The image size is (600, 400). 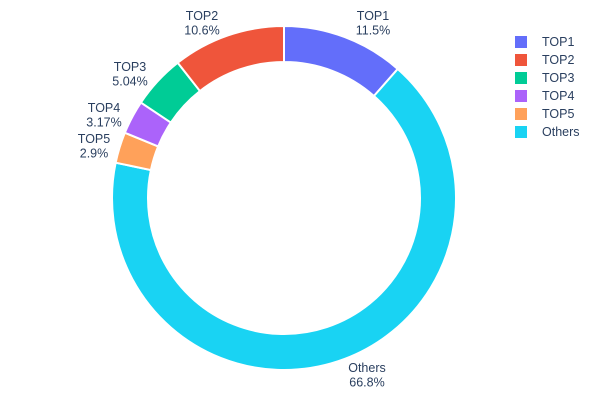 I want to click on slice-label-name: TOP5, so click(x=94, y=139).